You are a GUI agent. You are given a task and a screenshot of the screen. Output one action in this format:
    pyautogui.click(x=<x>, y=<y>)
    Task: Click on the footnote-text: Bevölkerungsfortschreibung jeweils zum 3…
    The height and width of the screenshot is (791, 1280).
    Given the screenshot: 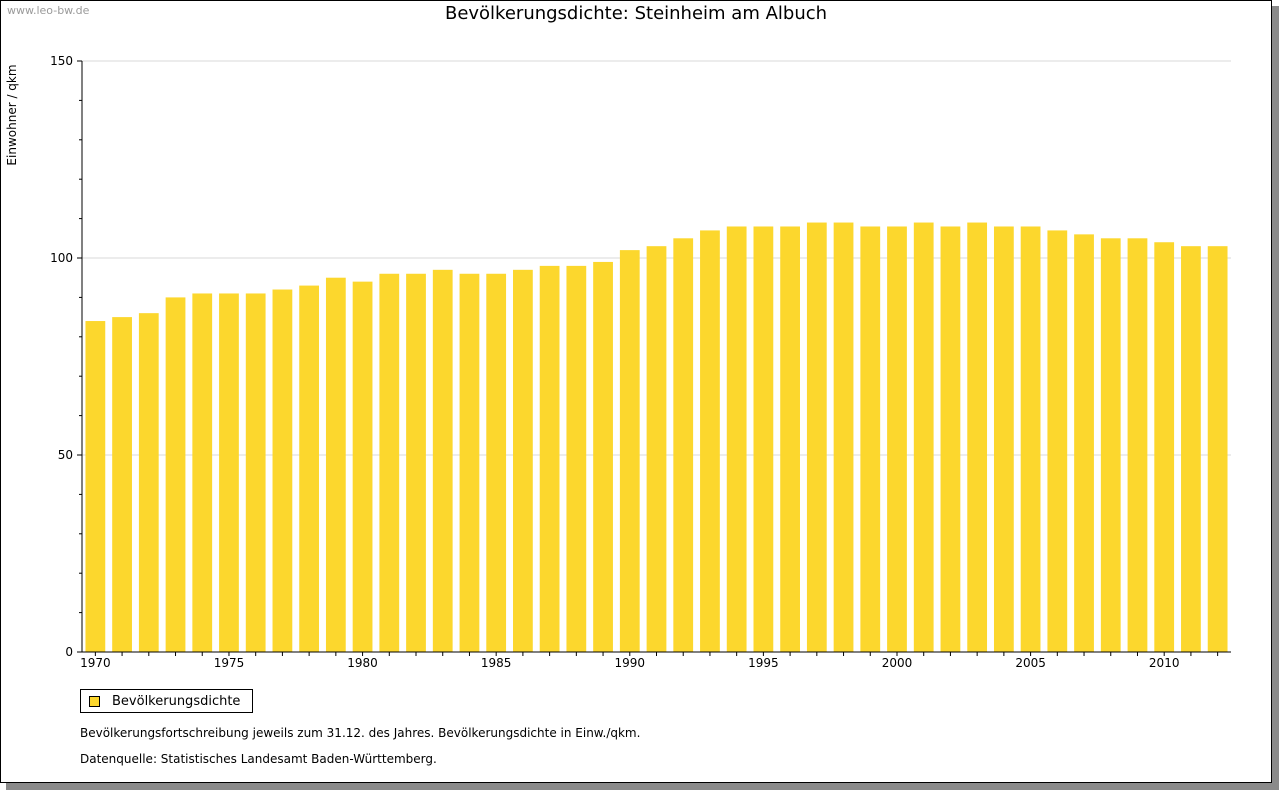 What is the action you would take?
    pyautogui.click(x=360, y=733)
    